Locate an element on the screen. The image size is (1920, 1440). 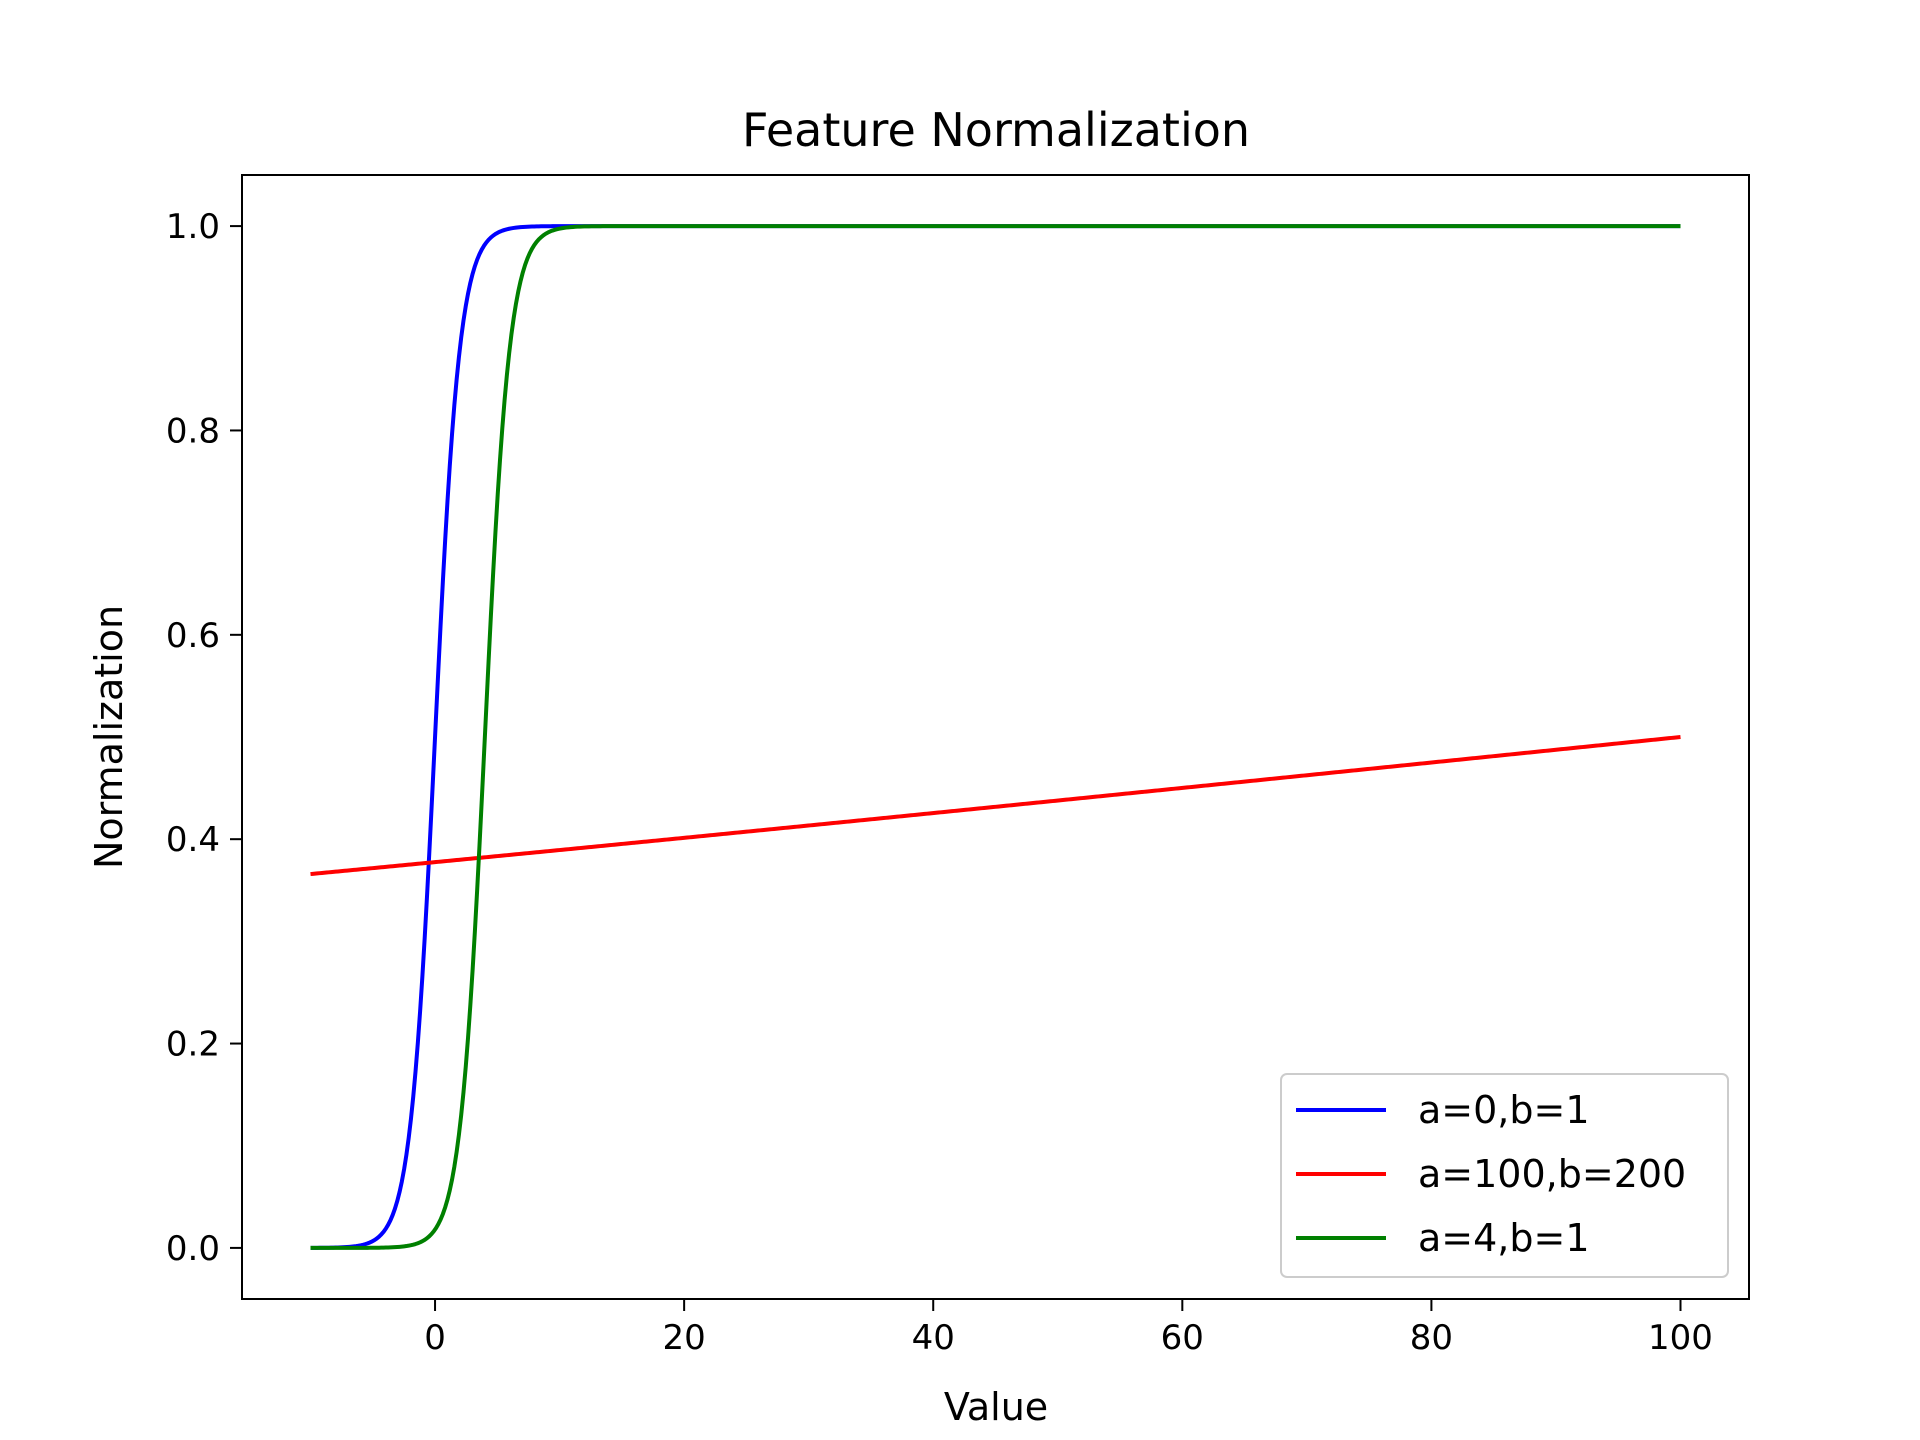
chart-title: Feature Normalization is located at coordinates (996, 130).